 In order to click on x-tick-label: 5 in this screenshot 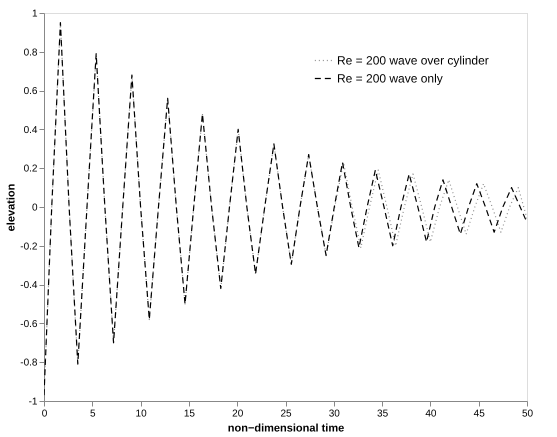, I will do `click(93, 414)`.